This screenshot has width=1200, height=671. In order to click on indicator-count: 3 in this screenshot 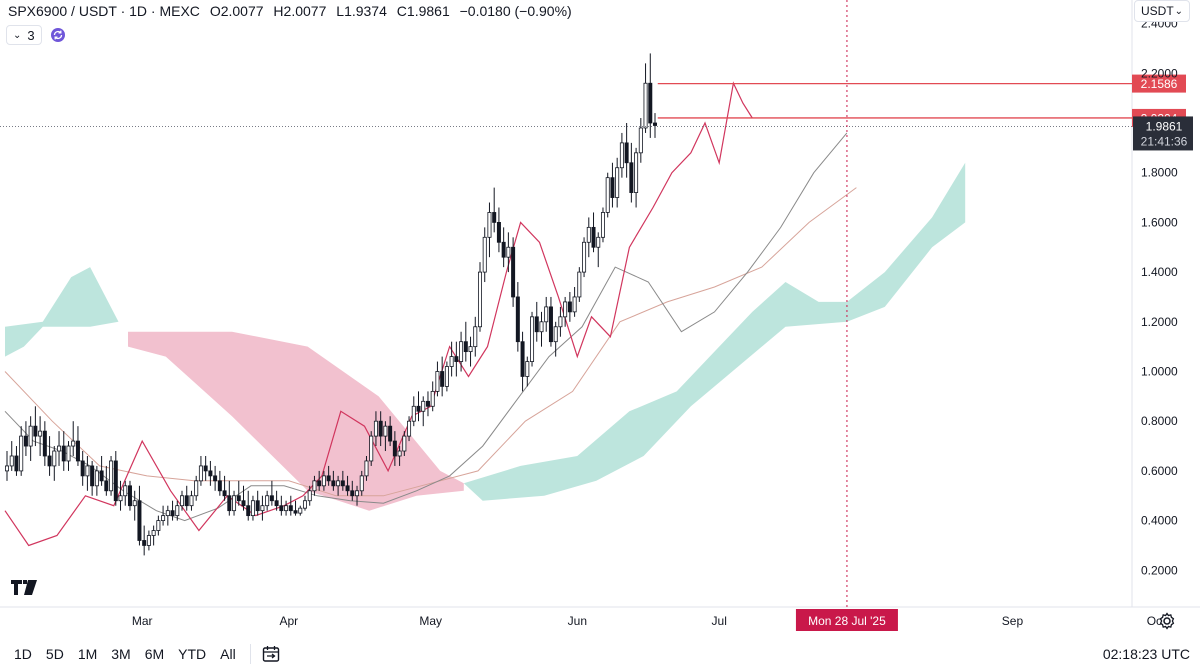, I will do `click(31, 35)`.